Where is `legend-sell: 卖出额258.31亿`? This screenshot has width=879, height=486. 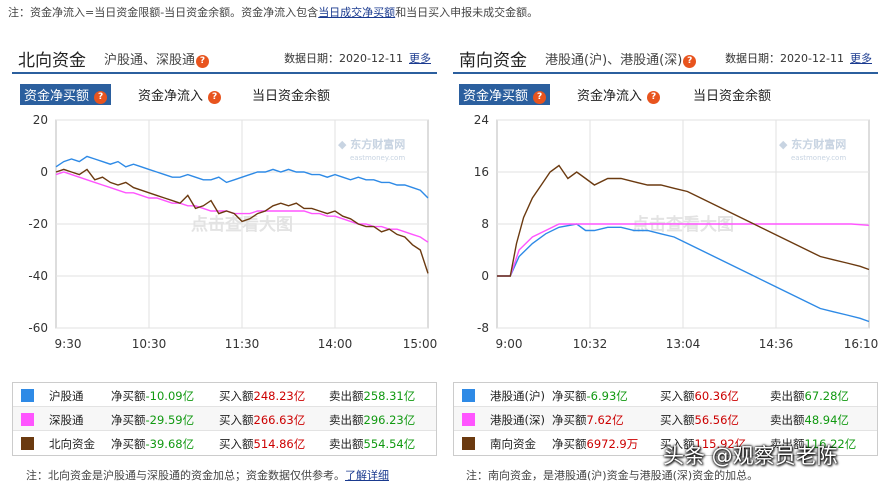 legend-sell: 卖出额258.31亿 is located at coordinates (372, 396).